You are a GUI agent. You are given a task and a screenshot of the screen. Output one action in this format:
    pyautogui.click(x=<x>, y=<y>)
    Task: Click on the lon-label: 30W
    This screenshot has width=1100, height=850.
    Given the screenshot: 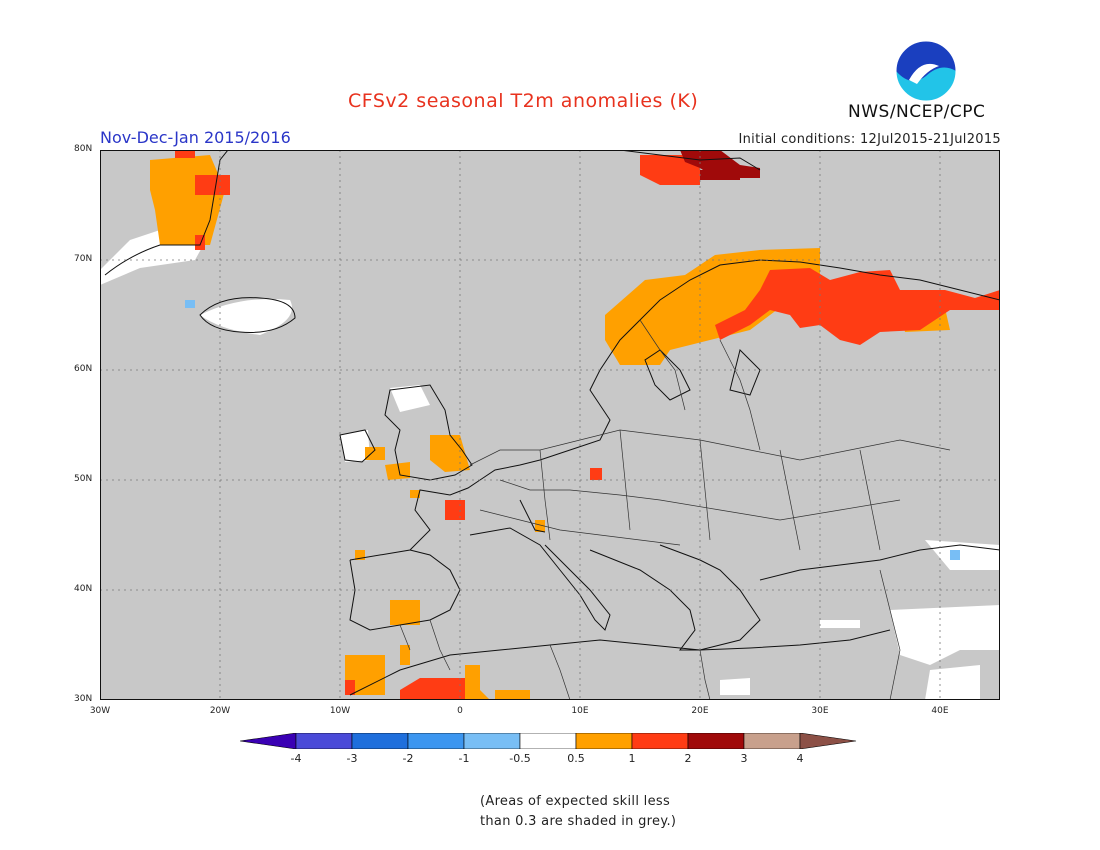 What is the action you would take?
    pyautogui.click(x=100, y=711)
    